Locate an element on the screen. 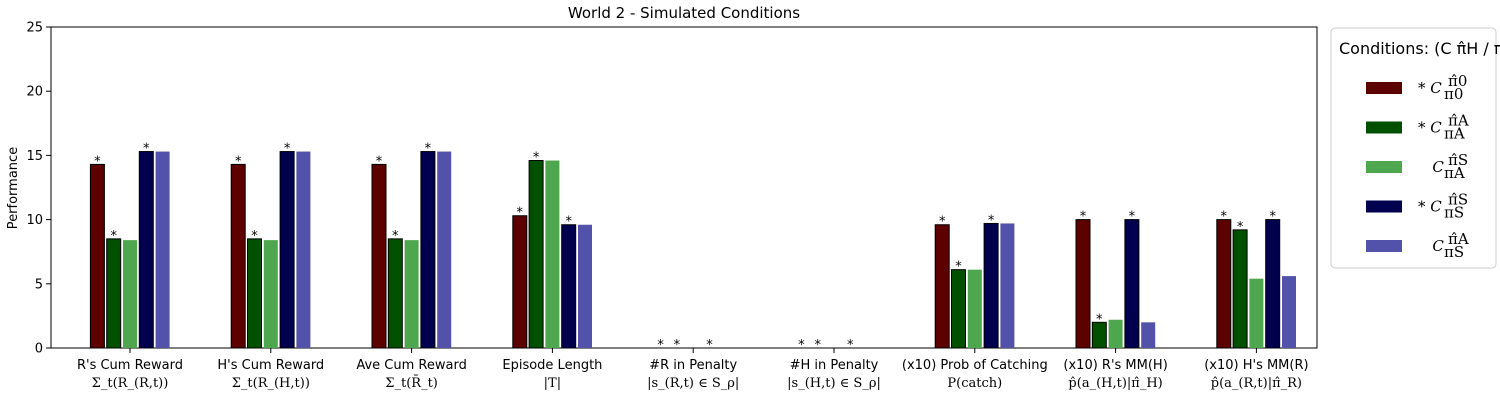  x-tick-sublabel: |T| is located at coordinates (552, 383).